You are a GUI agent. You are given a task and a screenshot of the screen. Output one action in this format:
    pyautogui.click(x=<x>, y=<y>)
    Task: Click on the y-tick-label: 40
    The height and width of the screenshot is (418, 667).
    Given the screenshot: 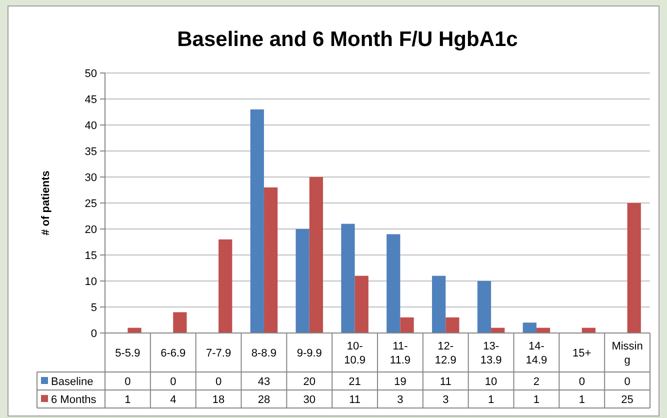 What is the action you would take?
    pyautogui.click(x=90, y=126)
    